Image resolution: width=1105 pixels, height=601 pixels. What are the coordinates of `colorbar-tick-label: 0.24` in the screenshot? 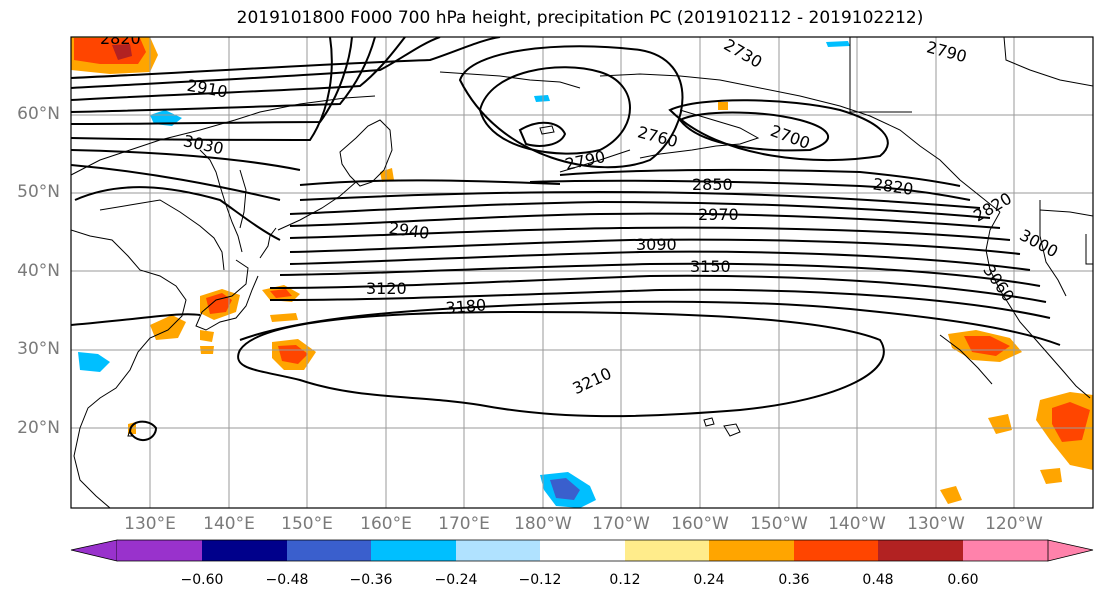 It's located at (709, 580).